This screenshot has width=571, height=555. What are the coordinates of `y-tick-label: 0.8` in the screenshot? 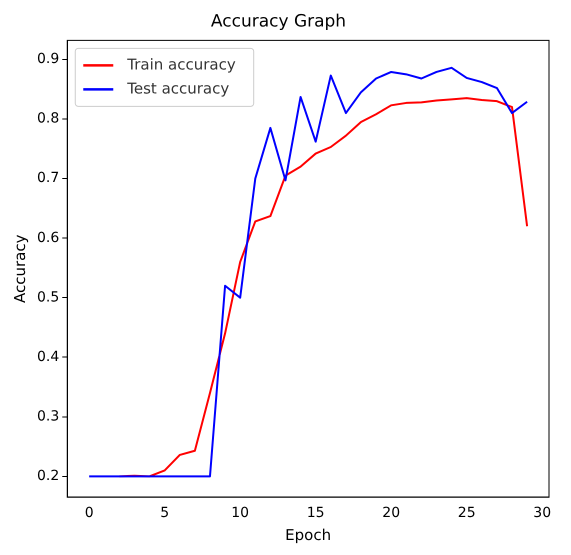 It's located at (48, 118).